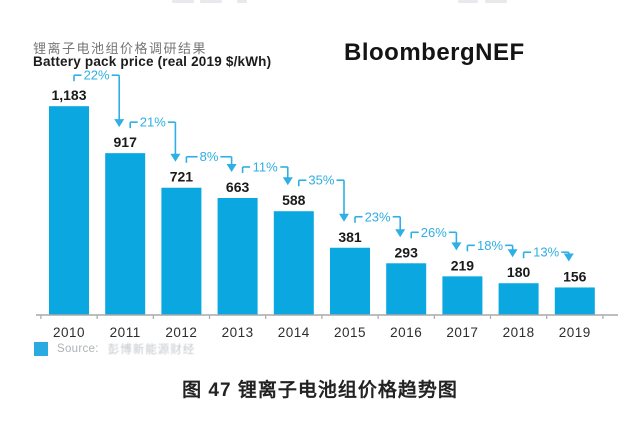 The width and height of the screenshot is (640, 441). I want to click on value-label-2018: 180, so click(519, 272).